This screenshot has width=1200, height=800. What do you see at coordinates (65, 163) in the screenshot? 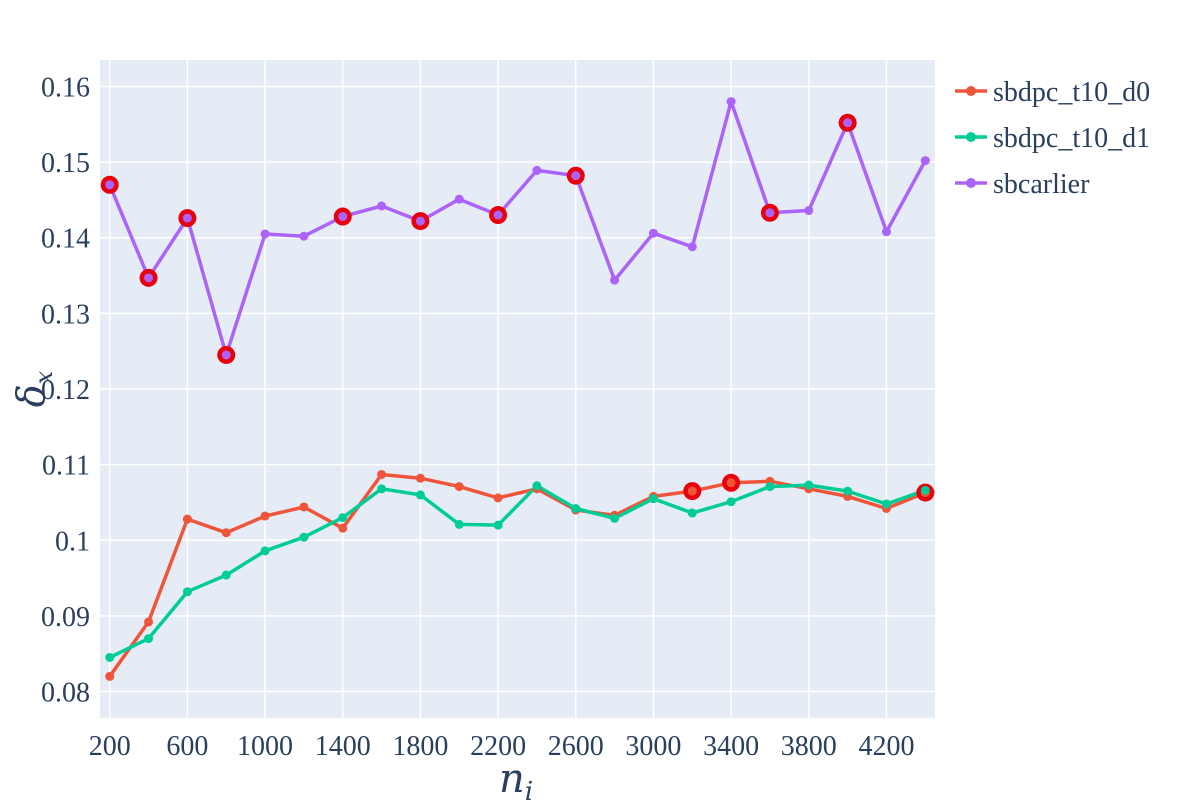
I see `y-tick-label: 0.15` at bounding box center [65, 163].